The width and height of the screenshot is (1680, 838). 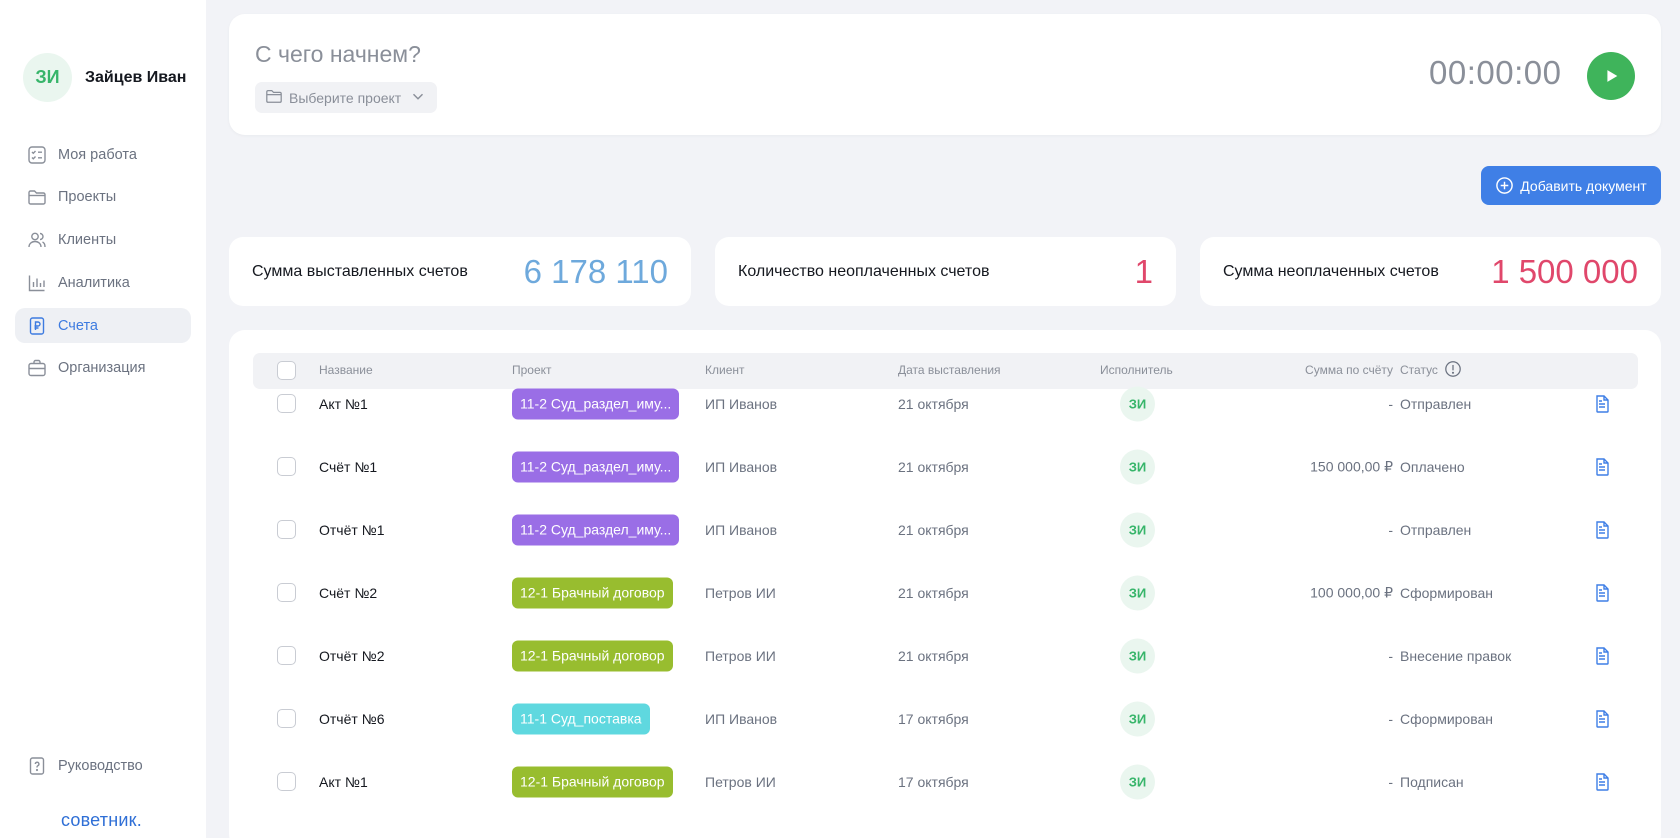 I want to click on document-name: Отчёт №1, so click(x=352, y=529).